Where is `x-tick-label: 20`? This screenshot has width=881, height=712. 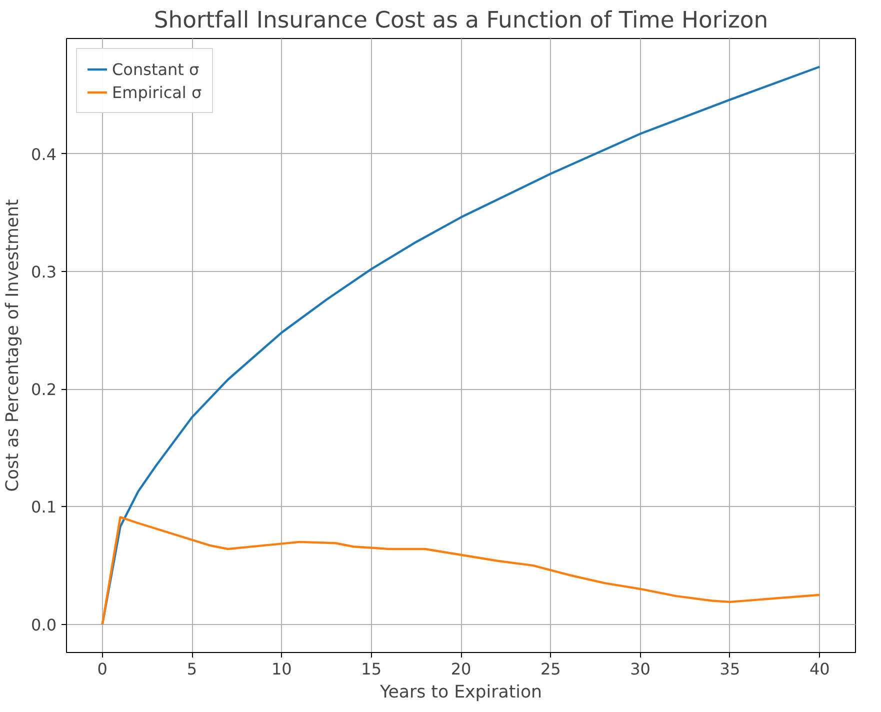
x-tick-label: 20 is located at coordinates (461, 669).